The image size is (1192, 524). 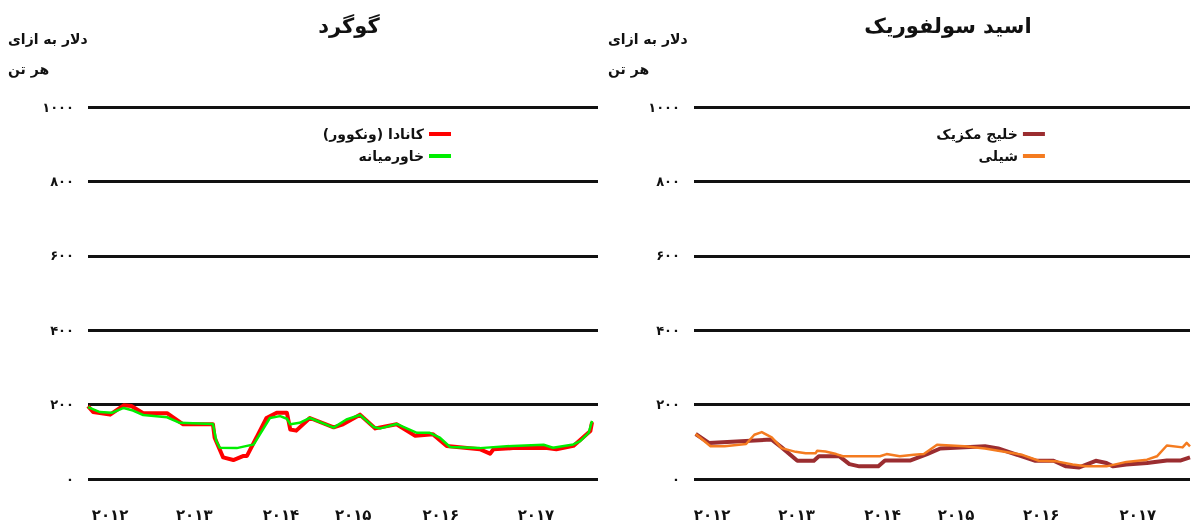 I want to click on legend-label: کانادا (ونکوور), so click(x=373, y=134).